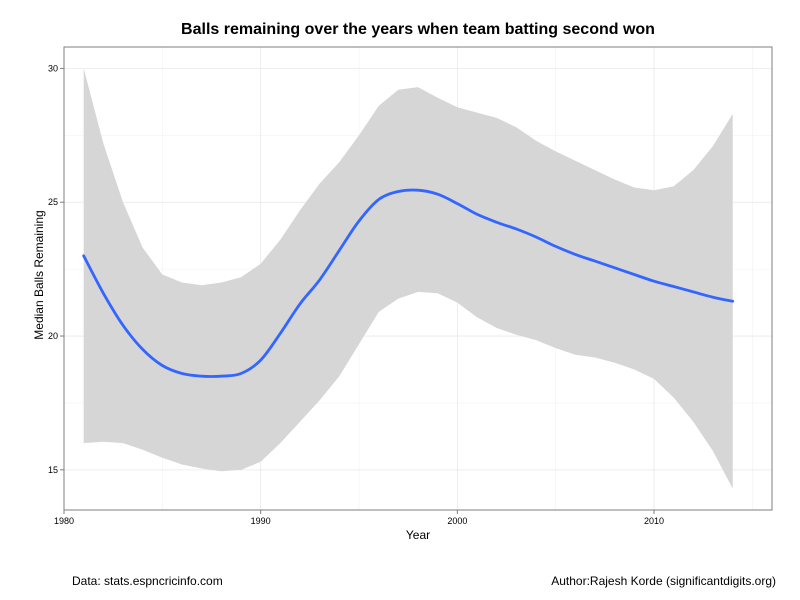  Describe the element at coordinates (457, 521) in the screenshot. I see `x-tick-label: 2000` at that location.